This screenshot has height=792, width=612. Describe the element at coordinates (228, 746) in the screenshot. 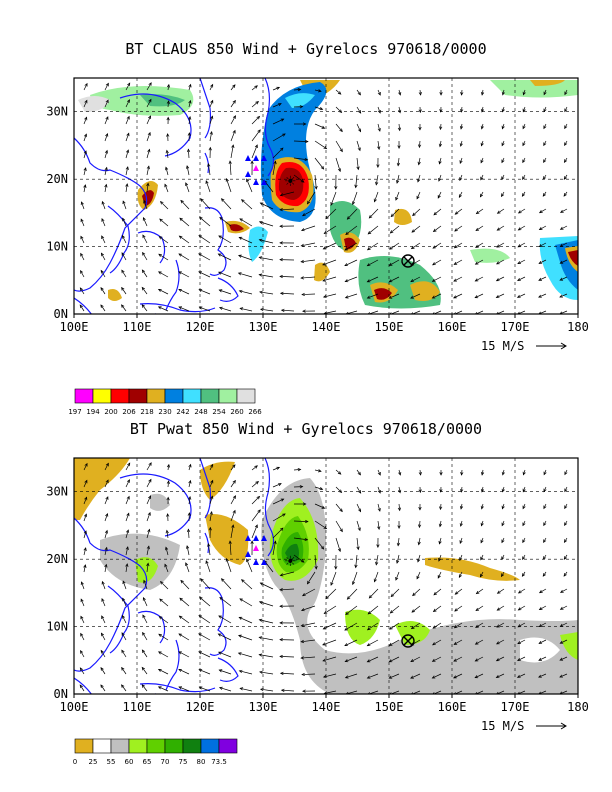

I see `colorbar-swatch` at that location.